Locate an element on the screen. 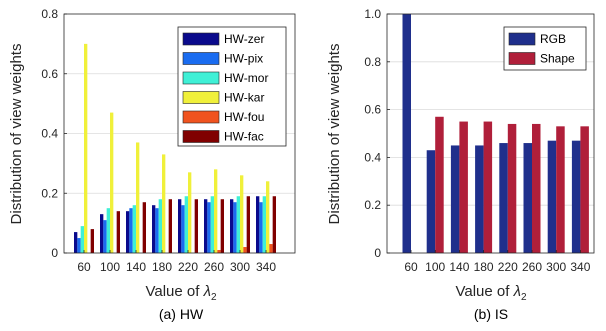 The image size is (606, 331). legend-box-hw is located at coordinates (232, 86).